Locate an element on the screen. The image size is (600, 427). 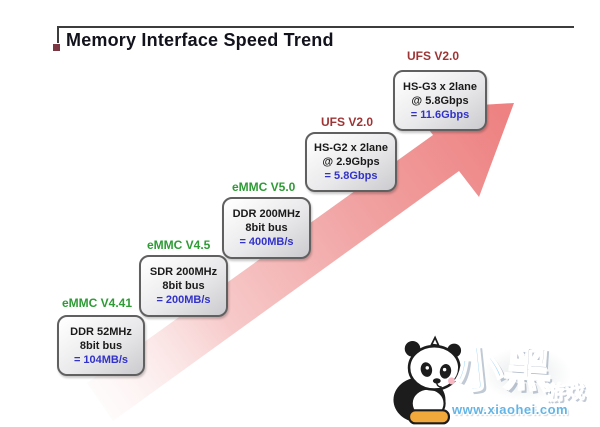
stage-label-ufs-v20-g3: UFS V2.0 is located at coordinates (433, 56).